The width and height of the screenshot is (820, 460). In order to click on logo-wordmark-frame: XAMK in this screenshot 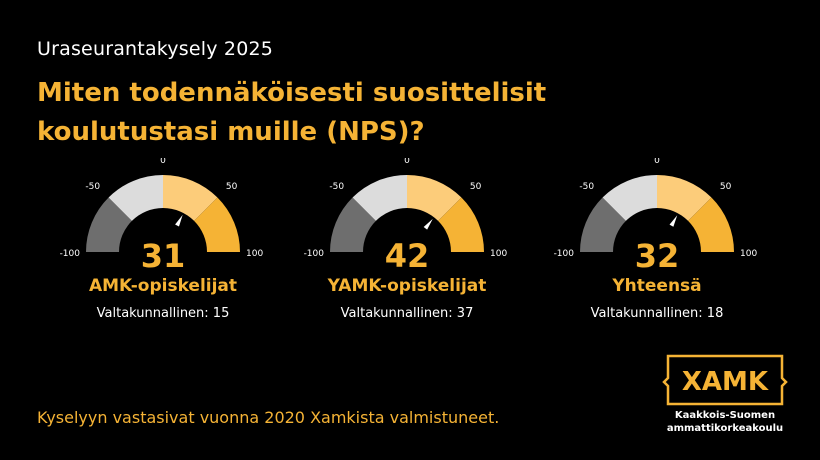, I will do `click(725, 380)`.